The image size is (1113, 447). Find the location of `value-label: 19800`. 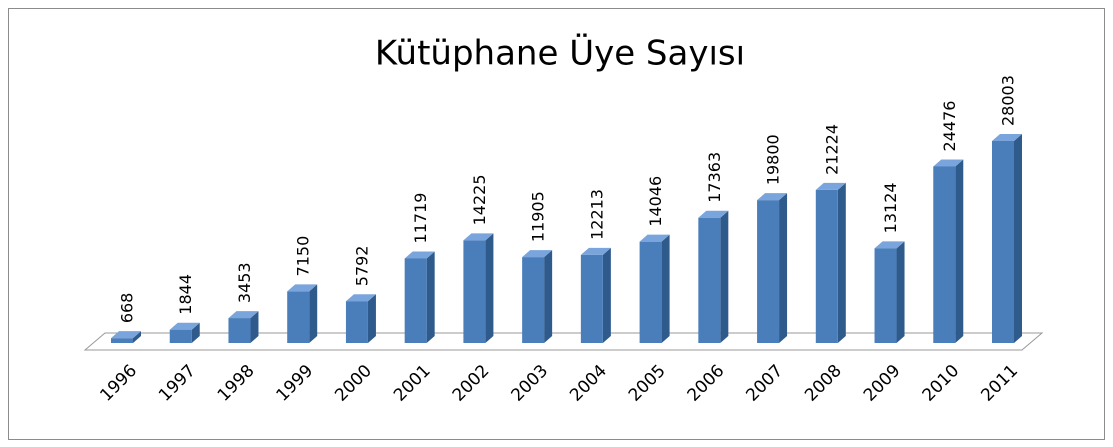

value-label: 19800 is located at coordinates (773, 159).